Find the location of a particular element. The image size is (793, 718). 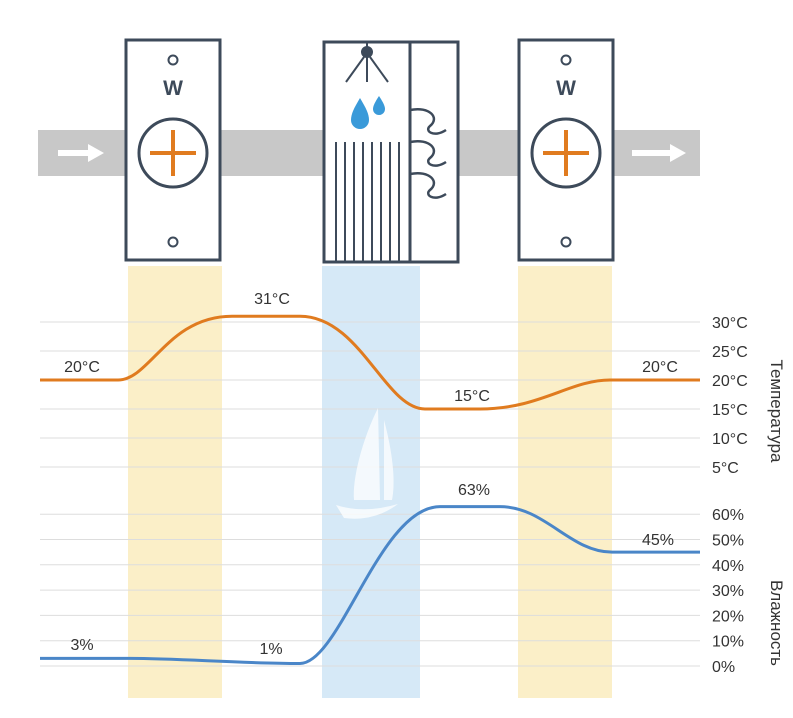

temperature-tick-label: 30°C is located at coordinates (730, 323).